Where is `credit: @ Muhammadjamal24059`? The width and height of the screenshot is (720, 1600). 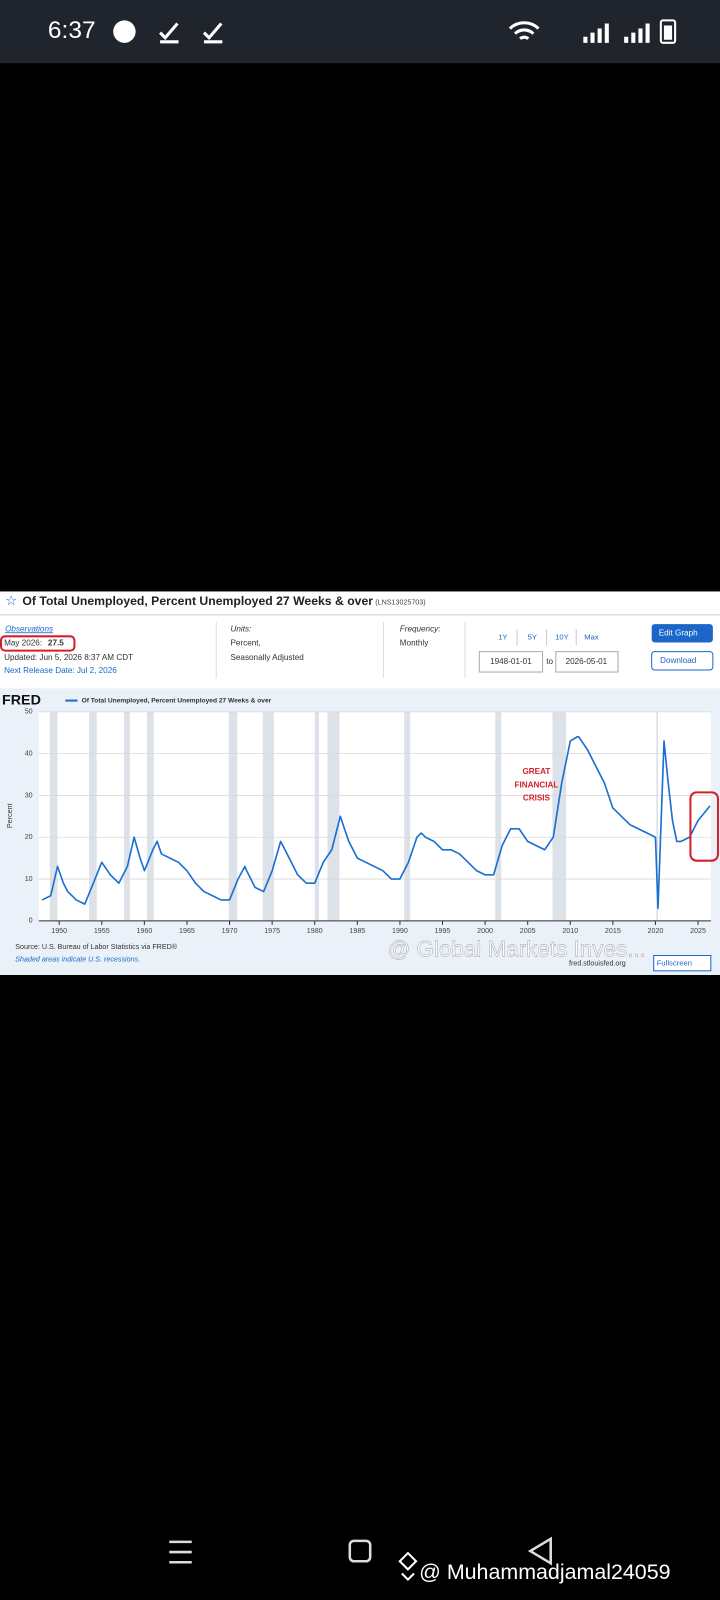 credit: @ Muhammadjamal24059 is located at coordinates (544, 1572).